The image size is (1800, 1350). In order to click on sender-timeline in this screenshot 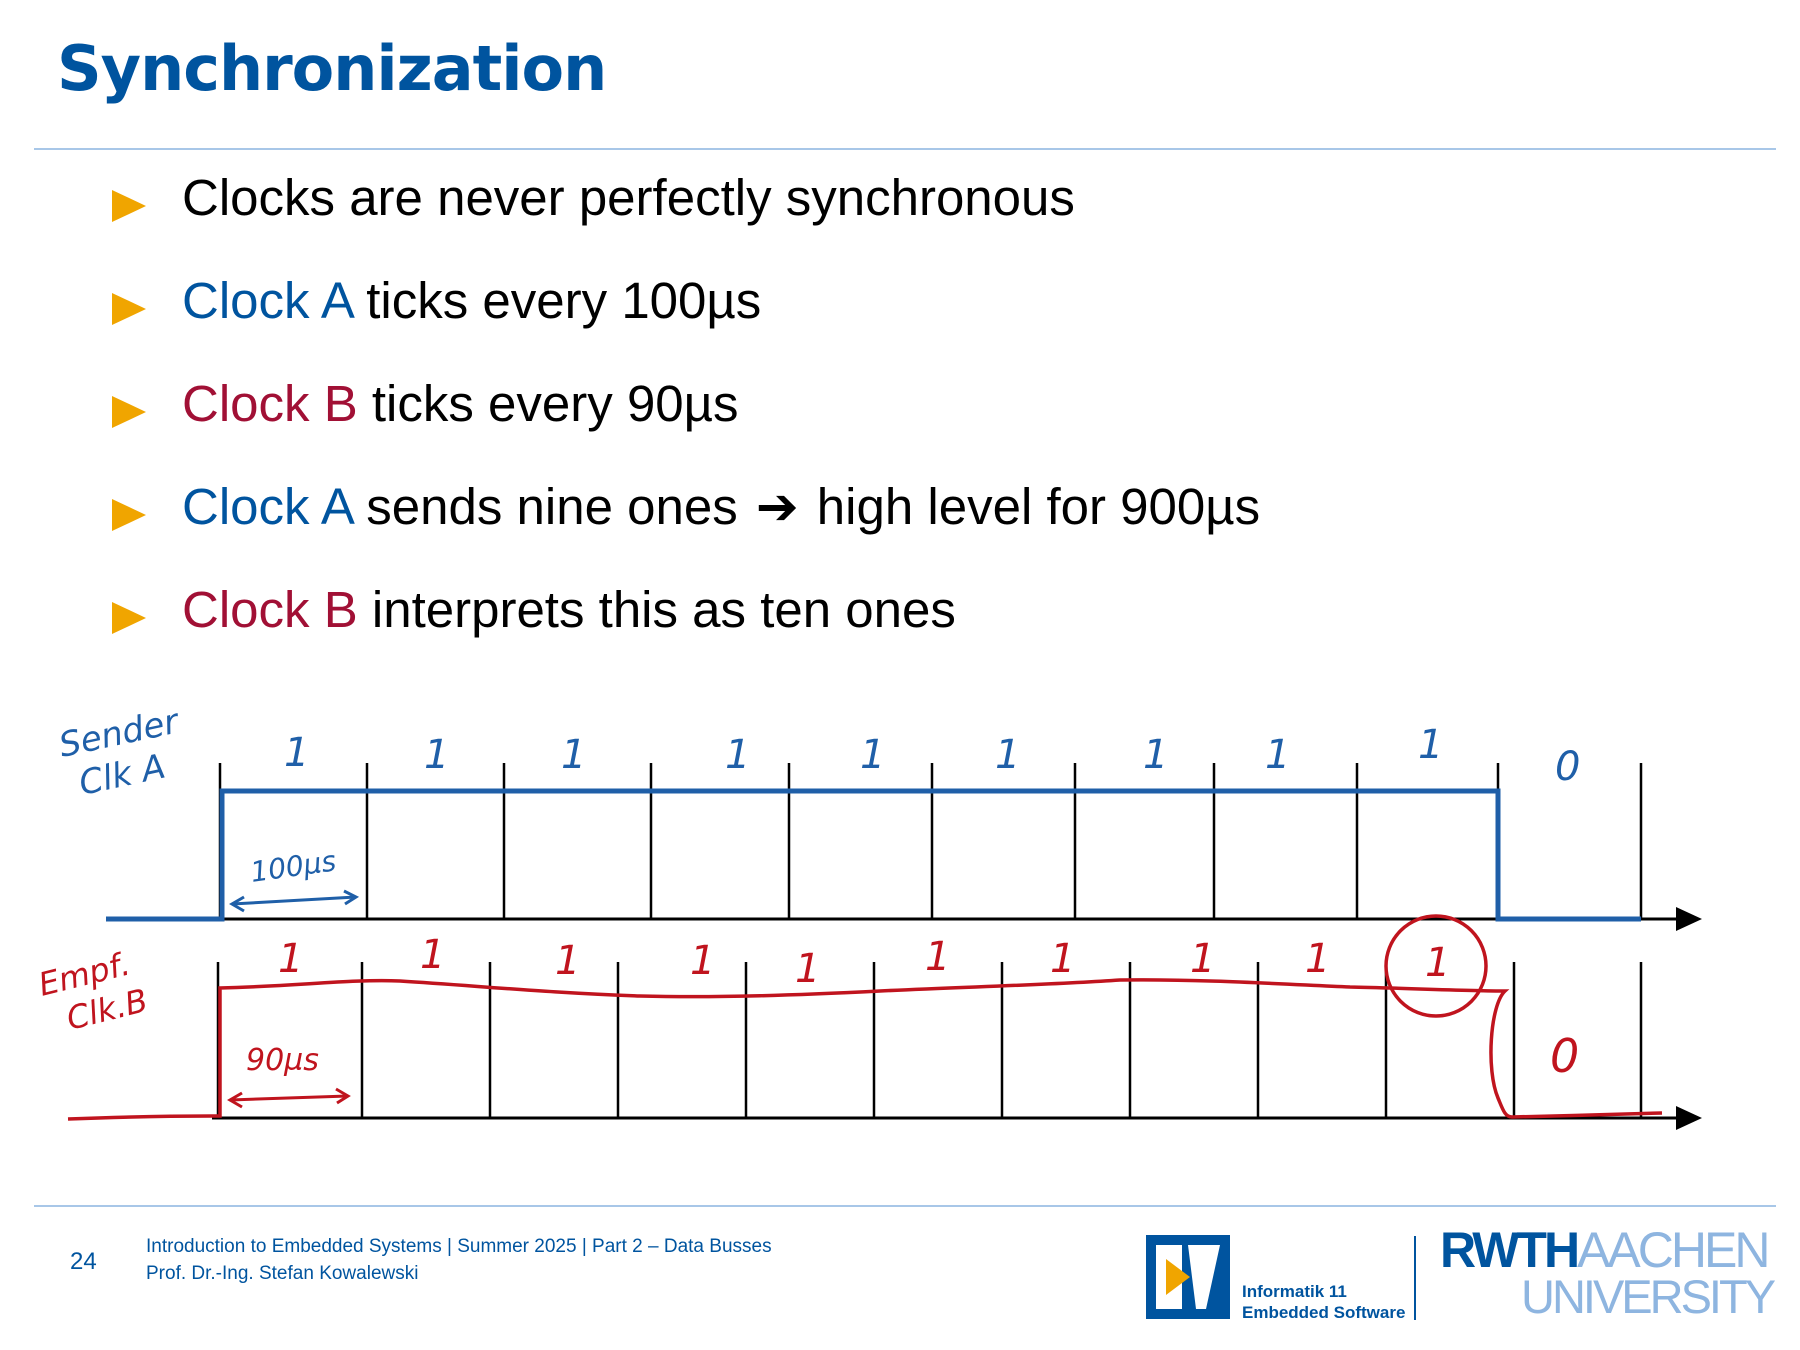, I will do `click(904, 847)`.